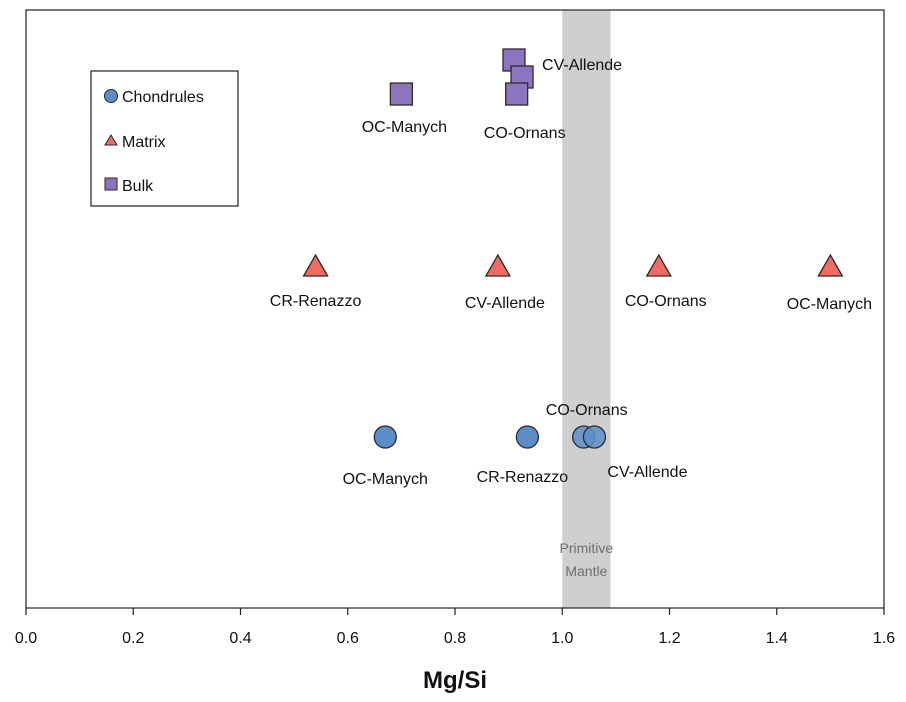  Describe the element at coordinates (884, 638) in the screenshot. I see `x-tick-label: 1.6` at that location.